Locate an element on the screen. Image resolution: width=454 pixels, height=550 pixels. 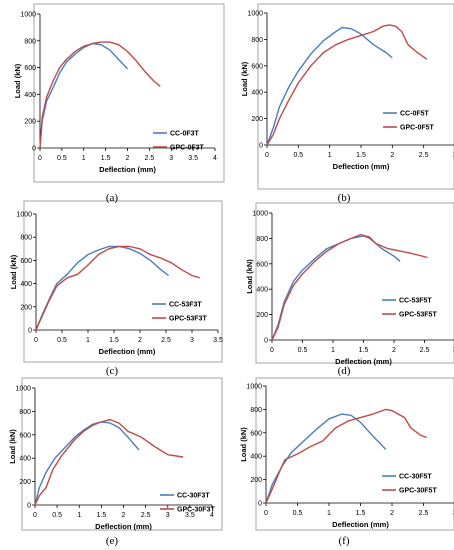
legend-label: CC-0F3T is located at coordinates (185, 134).